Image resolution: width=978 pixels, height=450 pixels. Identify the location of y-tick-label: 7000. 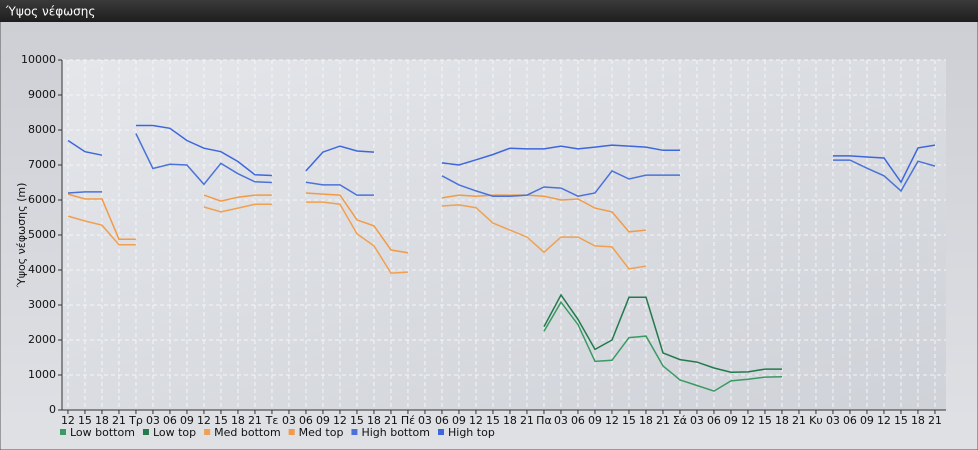
(42, 164).